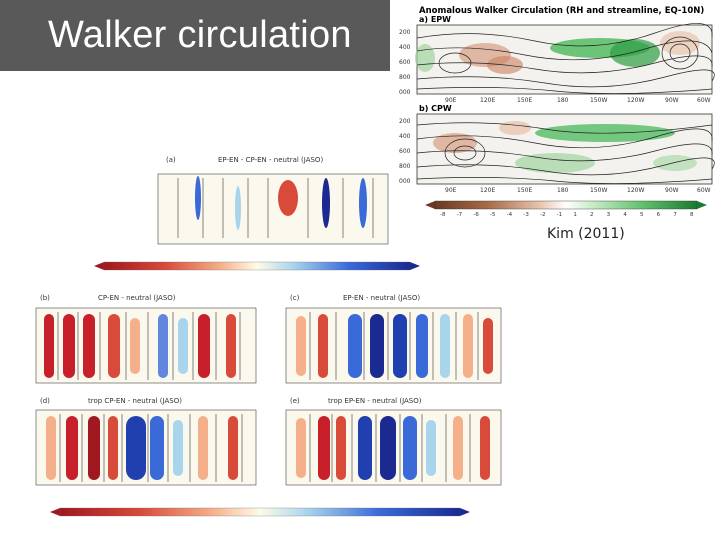  Describe the element at coordinates (609, 215) in the screenshot. I see `walker-colorbar-tick: 3` at that location.